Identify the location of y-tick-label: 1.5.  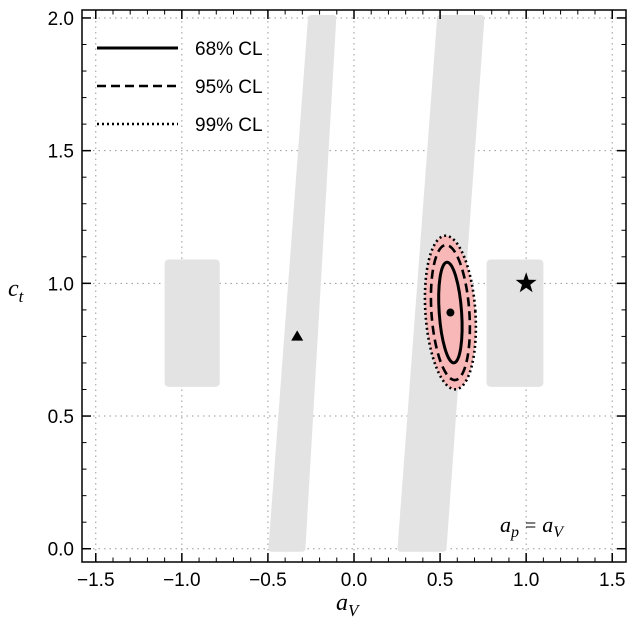
(61, 152).